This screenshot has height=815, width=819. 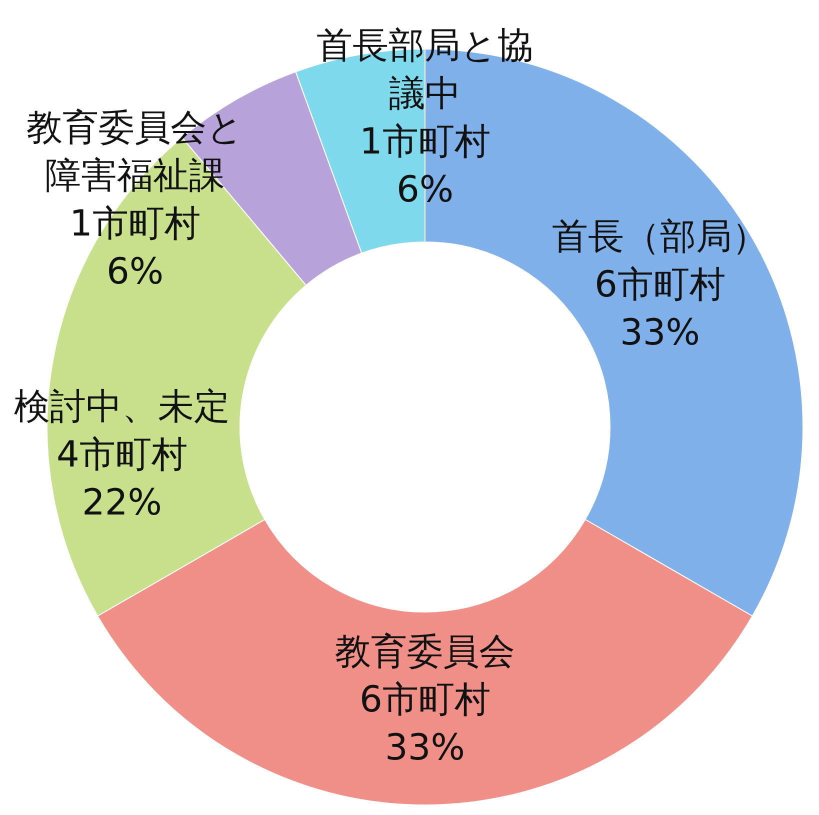 I want to click on slice-label: 首長（部局）, so click(x=660, y=237).